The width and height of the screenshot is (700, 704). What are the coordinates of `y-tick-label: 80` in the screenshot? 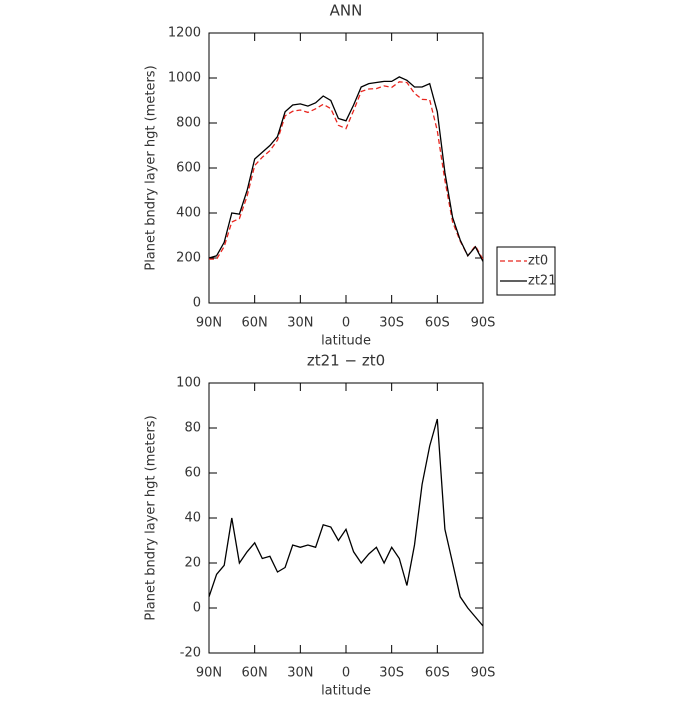 It's located at (192, 428).